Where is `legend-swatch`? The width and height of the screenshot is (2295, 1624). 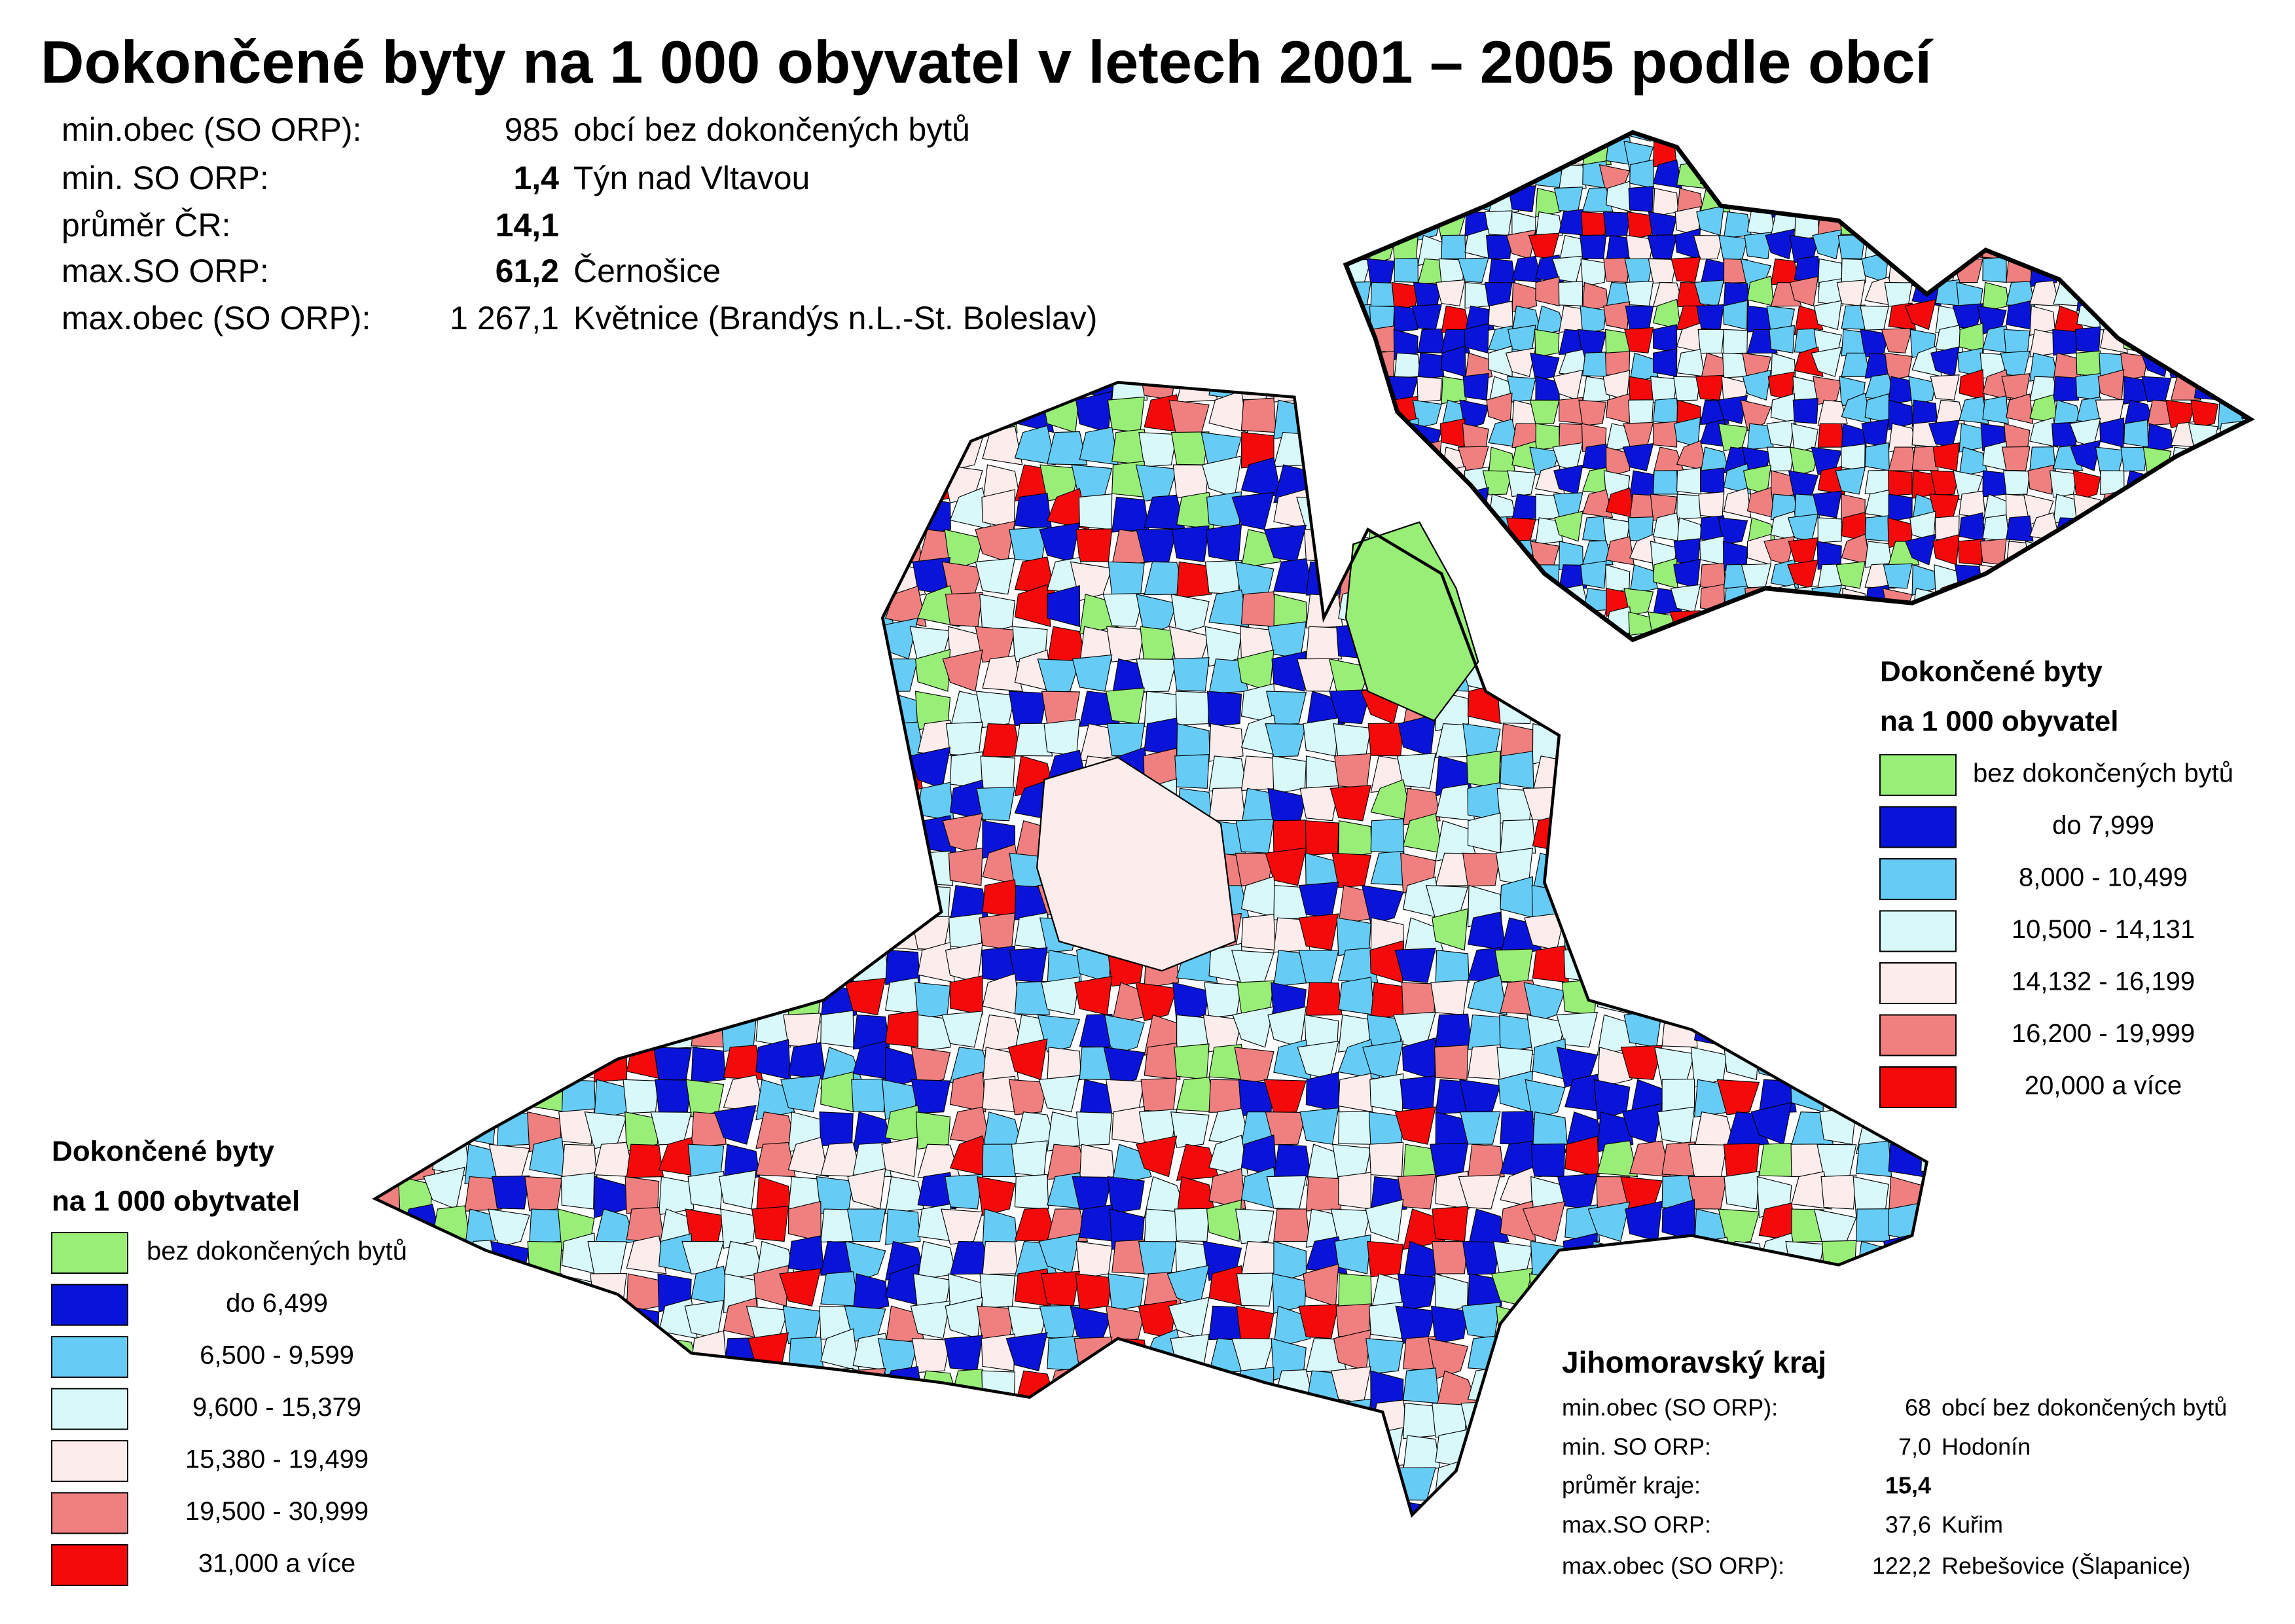
legend-swatch is located at coordinates (1918, 879).